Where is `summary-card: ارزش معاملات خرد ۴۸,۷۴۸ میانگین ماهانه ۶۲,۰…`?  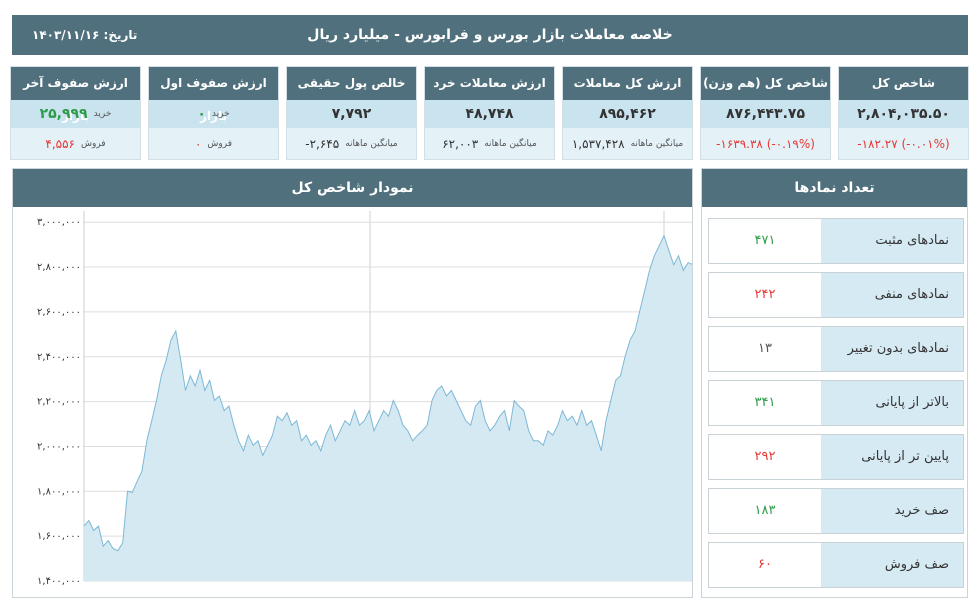
summary-card: ارزش معاملات خرد ۴۸,۷۴۸ میانگین ماهانه ۶۲,۰… is located at coordinates (489, 113).